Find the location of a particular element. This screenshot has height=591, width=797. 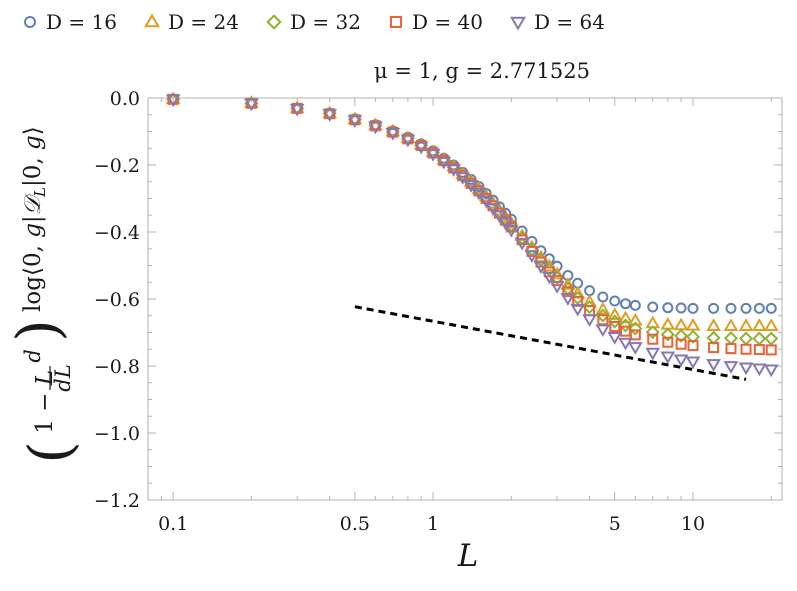

legend-label: D = 64 is located at coordinates (569, 22).